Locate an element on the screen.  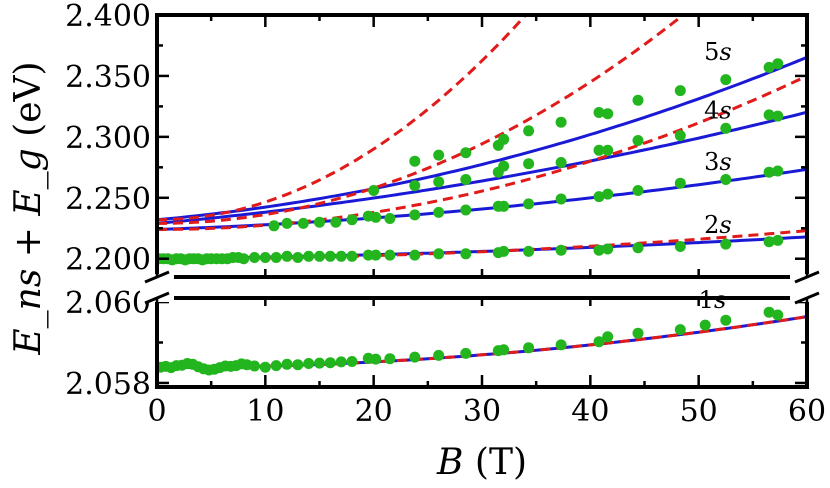
y-tick-label: 2.200 is located at coordinates (108, 260).